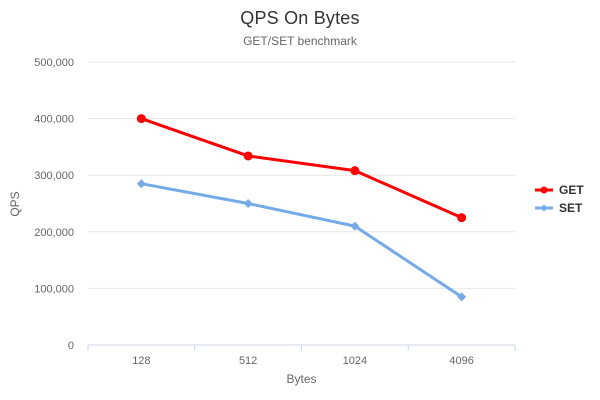  I want to click on x-axis-tick-label: 4096, so click(461, 361).